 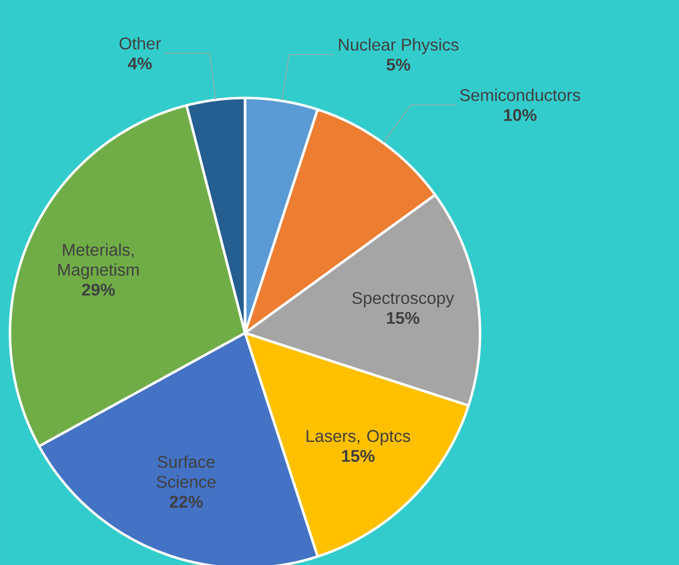 What do you see at coordinates (358, 438) in the screenshot?
I see `slice-label: Lasers, Optcs` at bounding box center [358, 438].